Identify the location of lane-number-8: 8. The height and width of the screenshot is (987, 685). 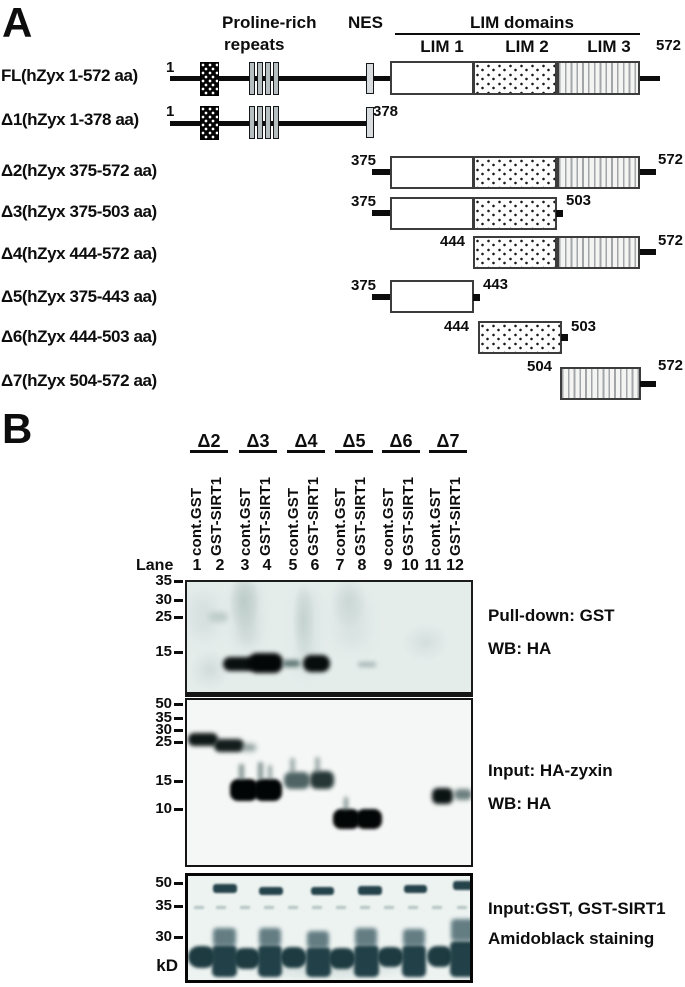
(362, 565).